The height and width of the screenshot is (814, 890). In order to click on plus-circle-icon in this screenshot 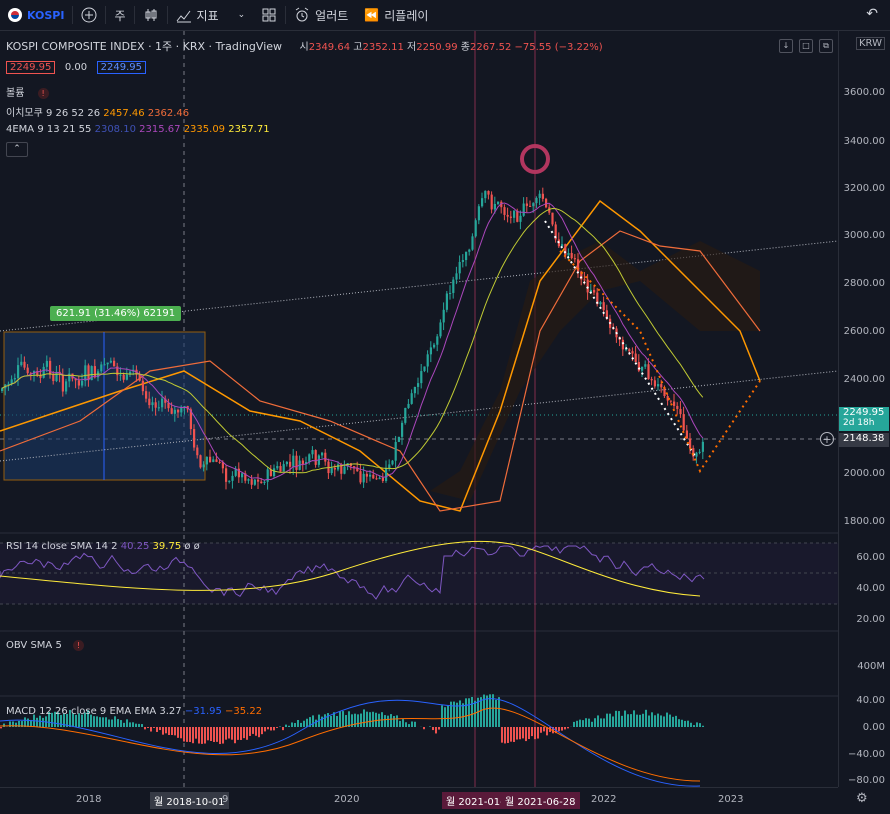, I will do `click(89, 15)`.